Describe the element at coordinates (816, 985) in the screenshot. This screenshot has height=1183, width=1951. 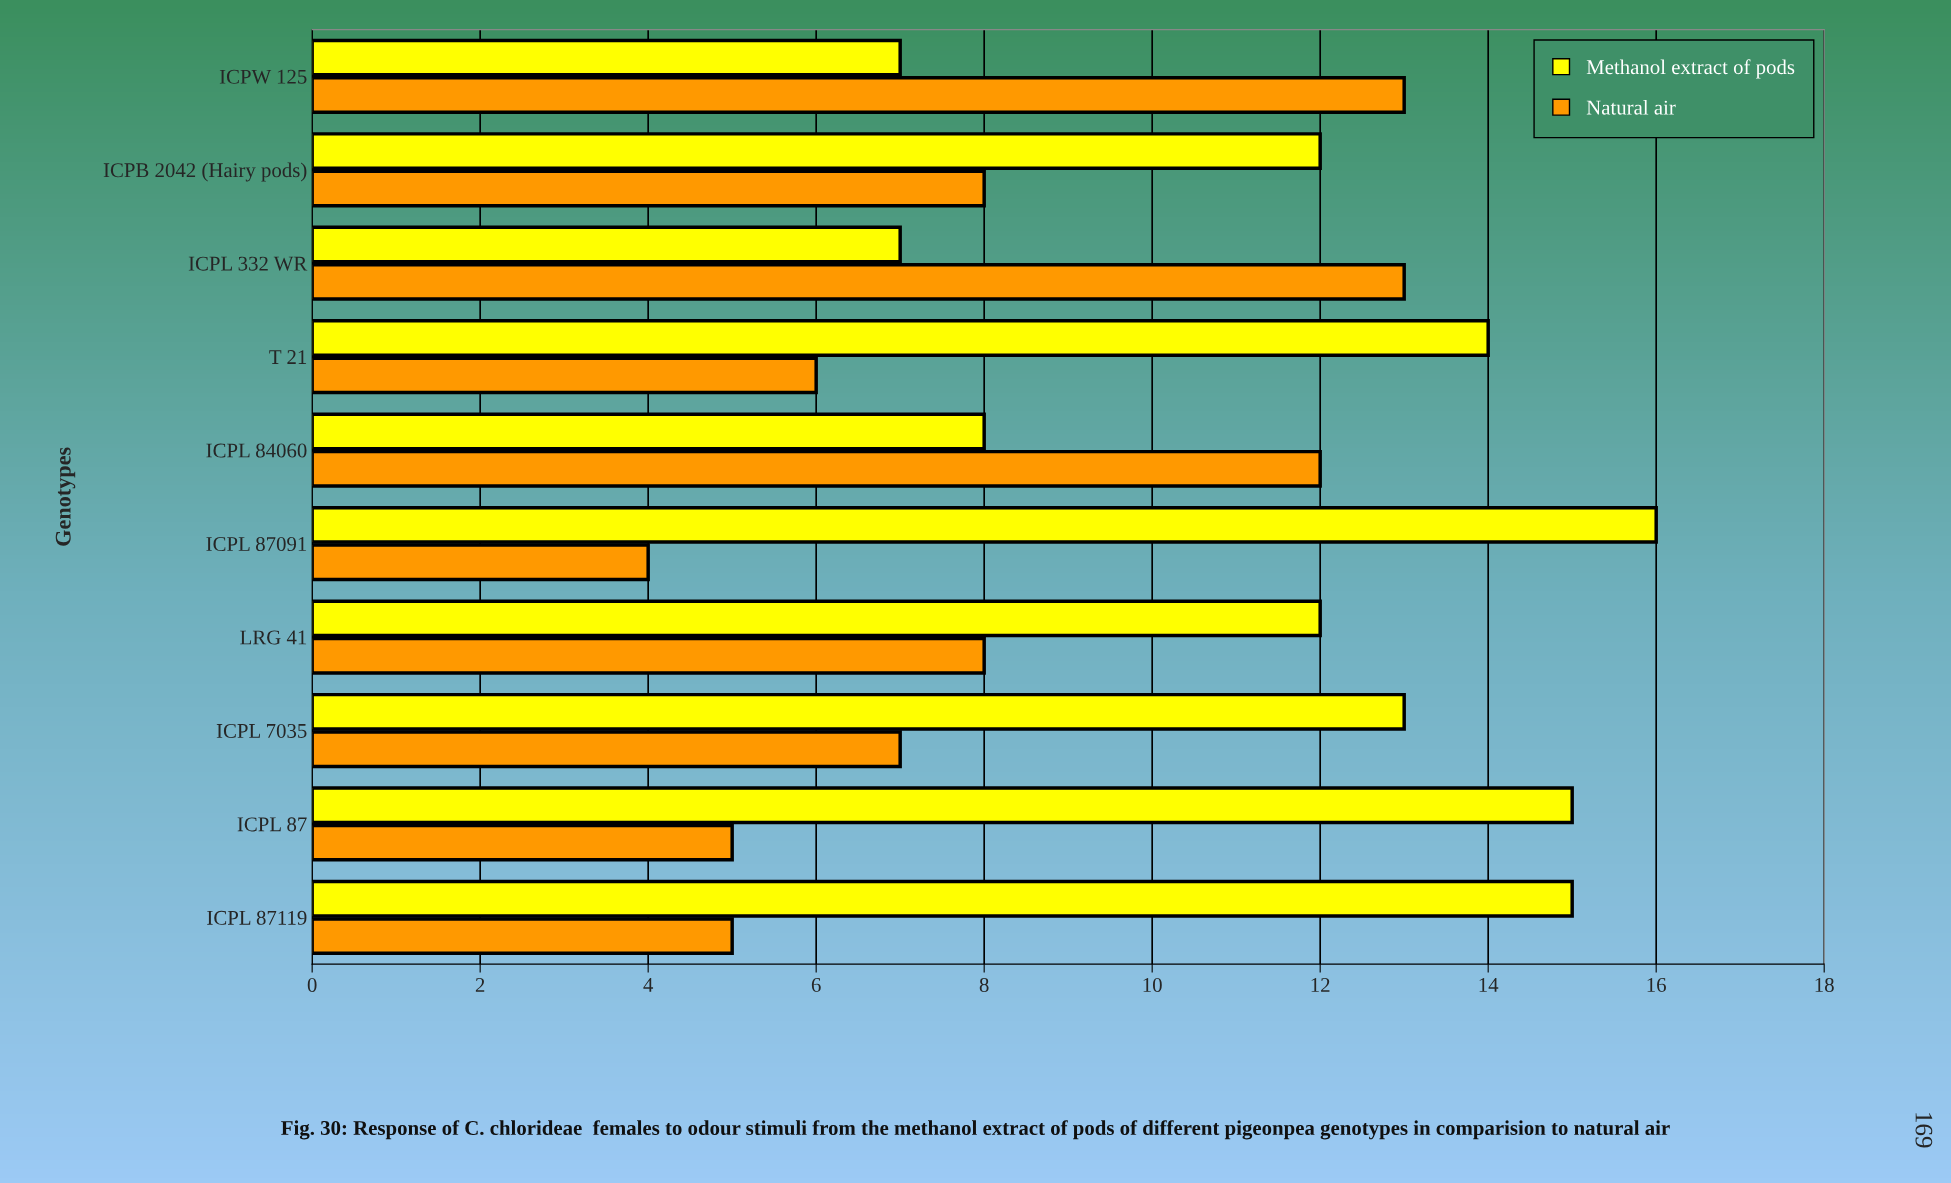
I see `x-tick-label: 6` at that location.